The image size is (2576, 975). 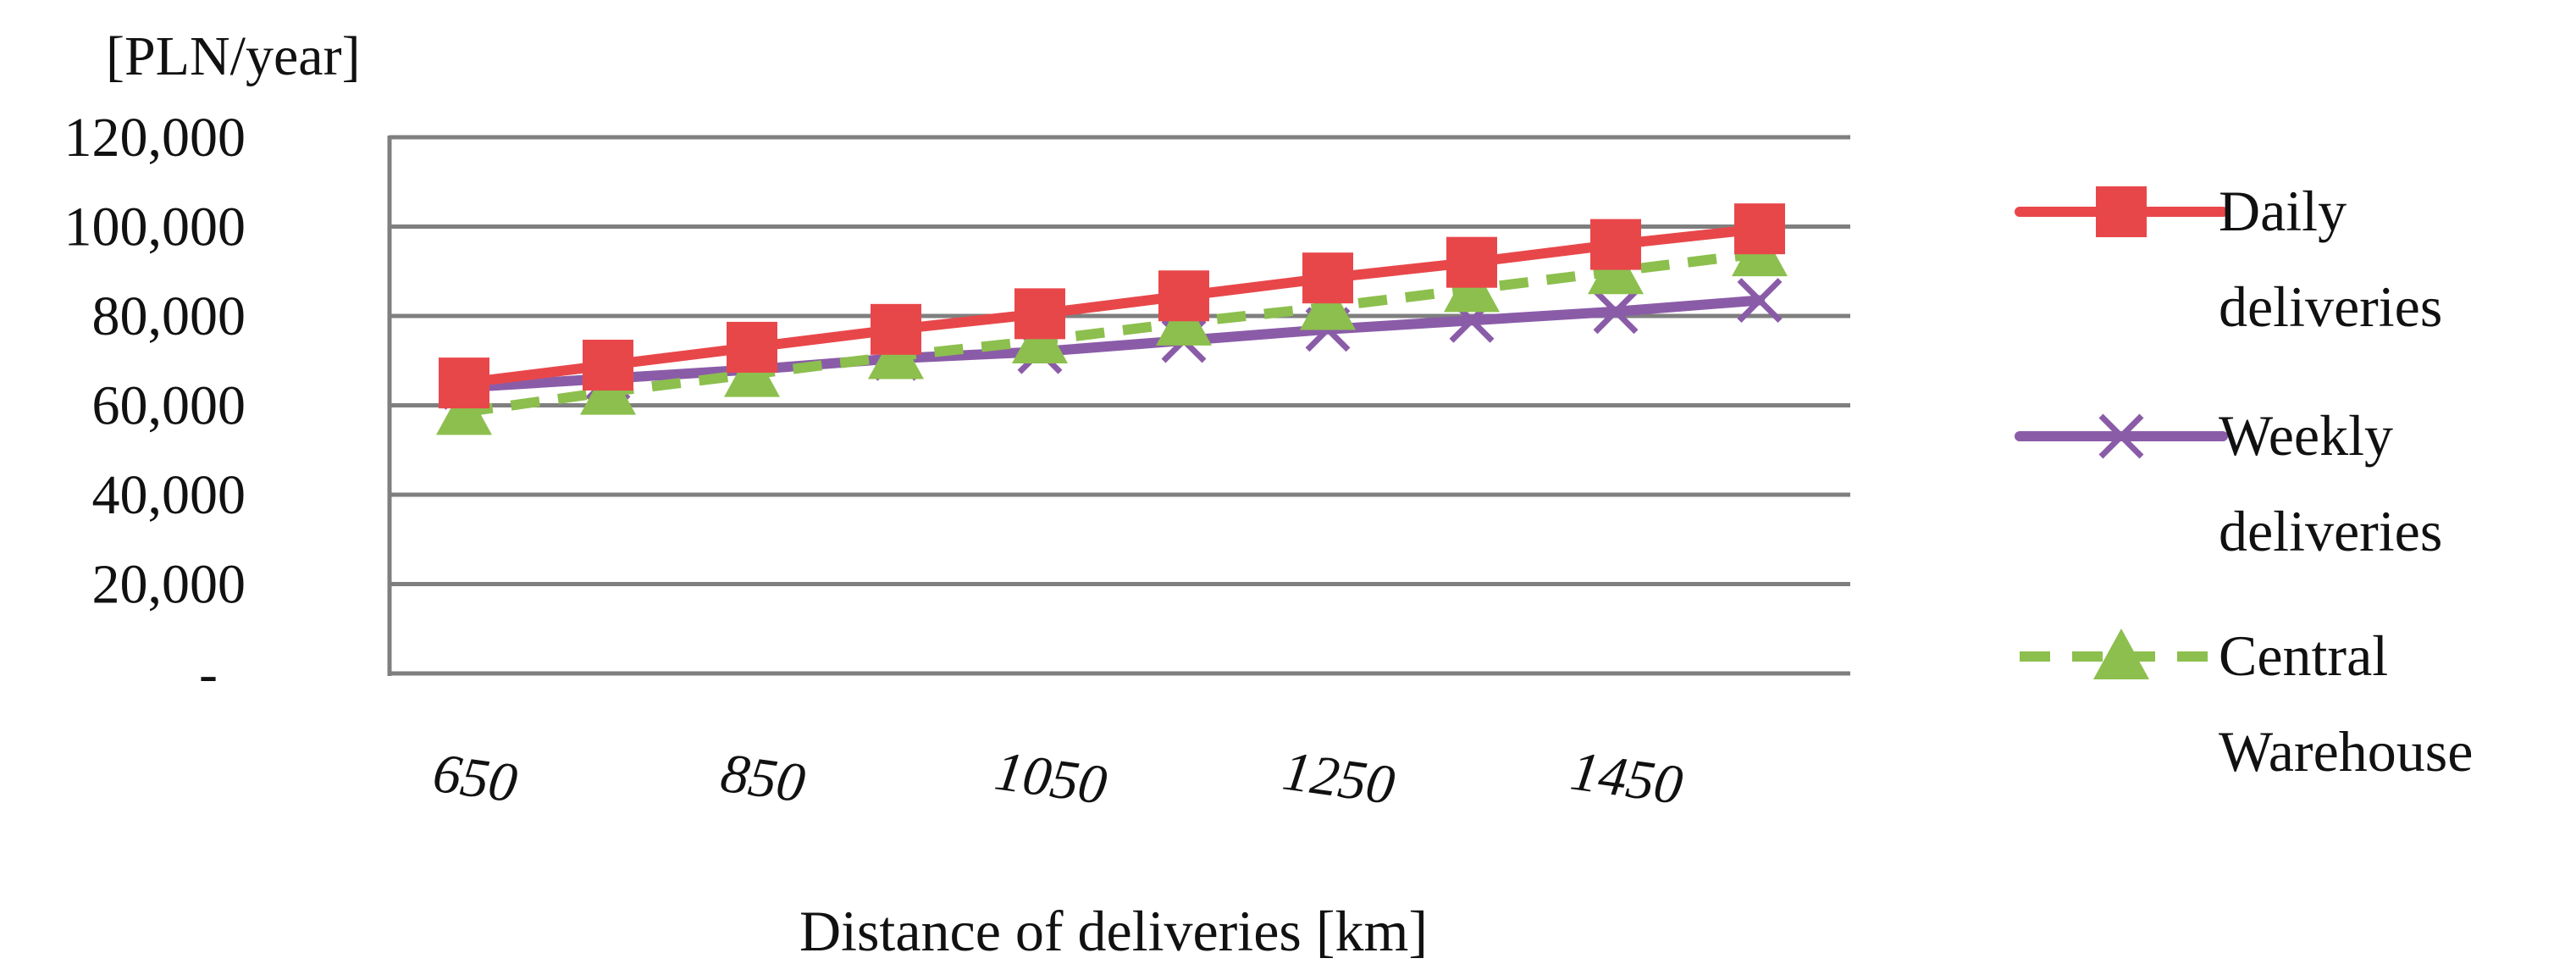 What do you see at coordinates (155, 138) in the screenshot?
I see `y-tick-label: 120,000` at bounding box center [155, 138].